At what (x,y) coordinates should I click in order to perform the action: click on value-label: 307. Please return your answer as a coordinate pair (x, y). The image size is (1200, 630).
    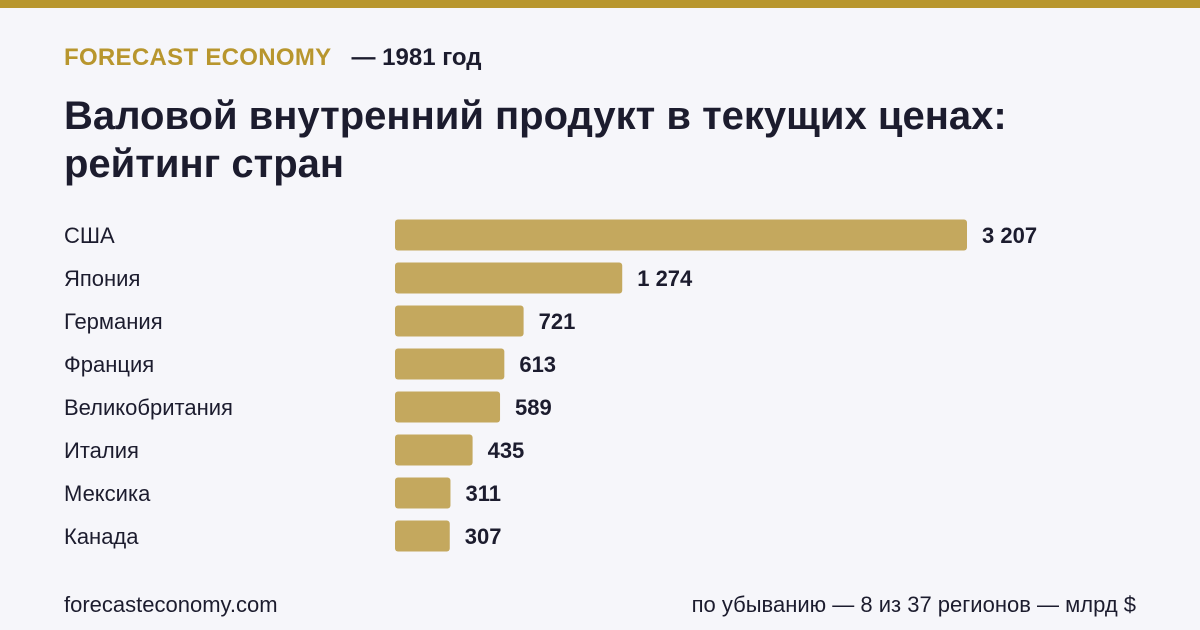
    Looking at the image, I should click on (483, 536).